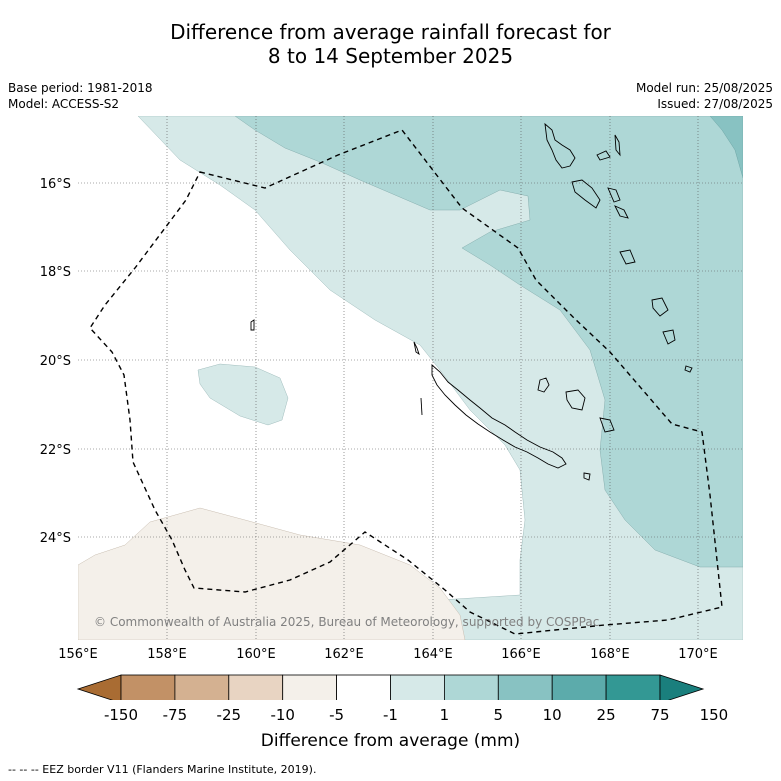 Image resolution: width=781 pixels, height=781 pixels. Describe the element at coordinates (606, 715) in the screenshot. I see `colorbar-tick-label: 25` at that location.